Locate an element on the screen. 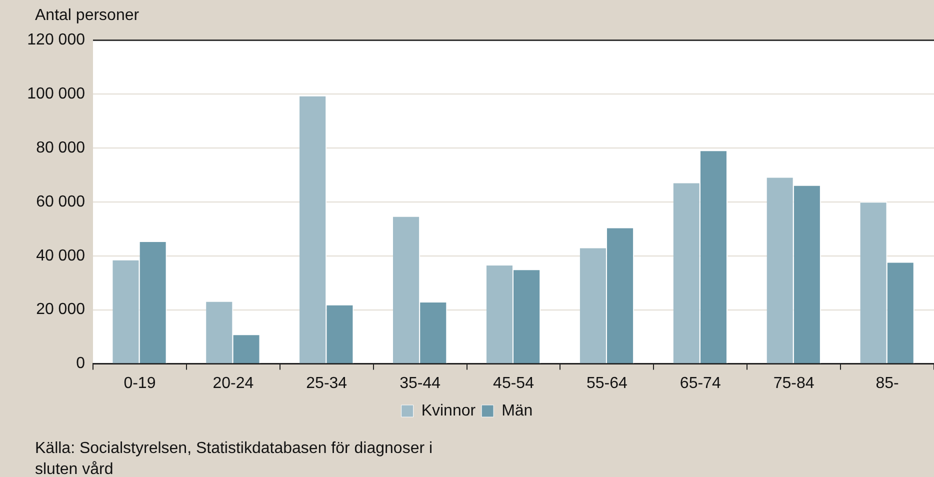 Image resolution: width=934 pixels, height=477 pixels. legend-label: Kvinnor is located at coordinates (448, 411).